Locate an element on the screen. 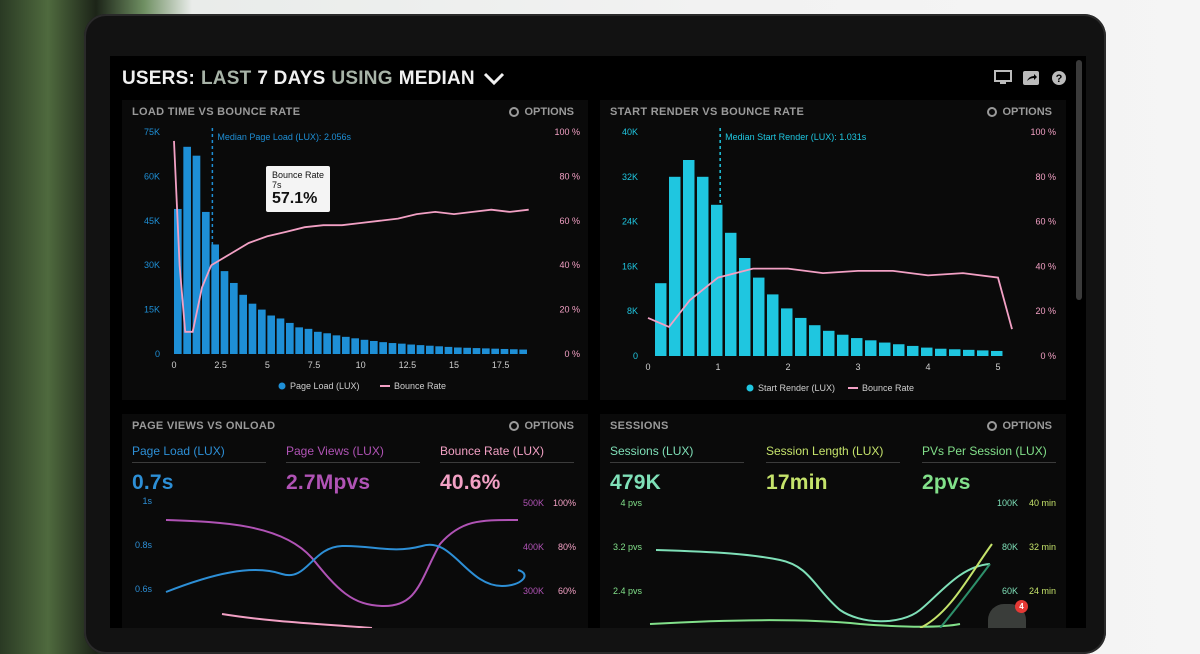 This screenshot has height=654, width=1200. title-median: MEDIAN is located at coordinates (436, 78).